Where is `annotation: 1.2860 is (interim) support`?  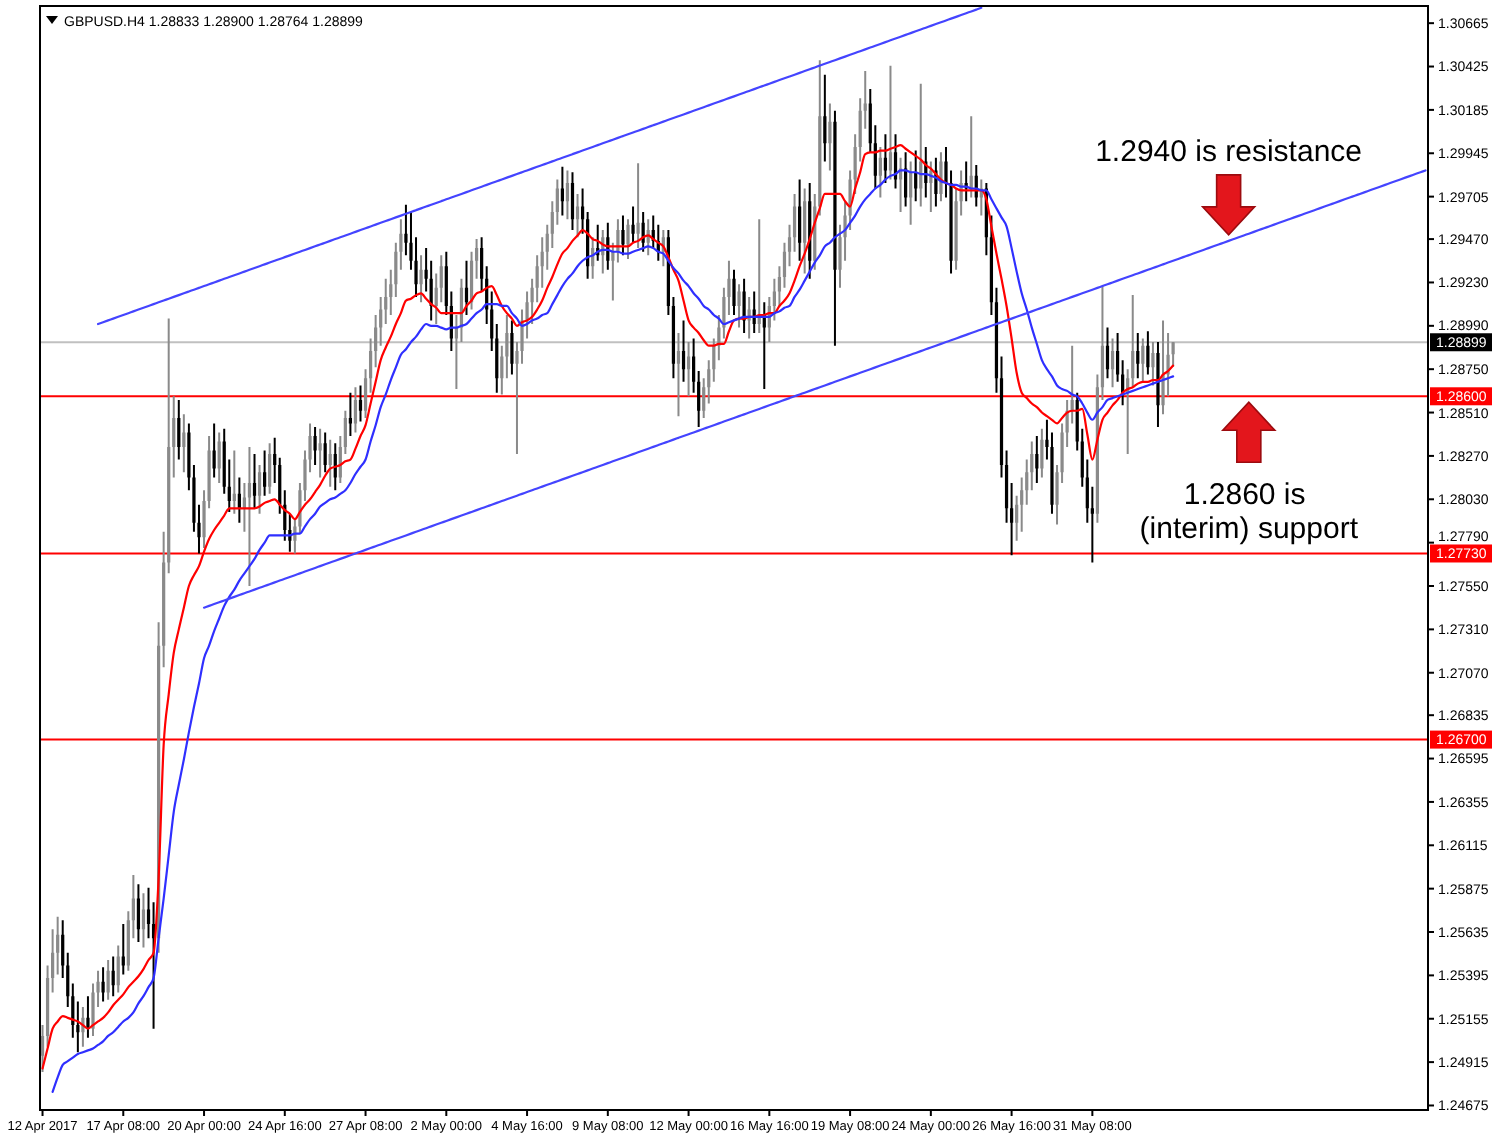 annotation: 1.2860 is (interim) support is located at coordinates (1249, 512).